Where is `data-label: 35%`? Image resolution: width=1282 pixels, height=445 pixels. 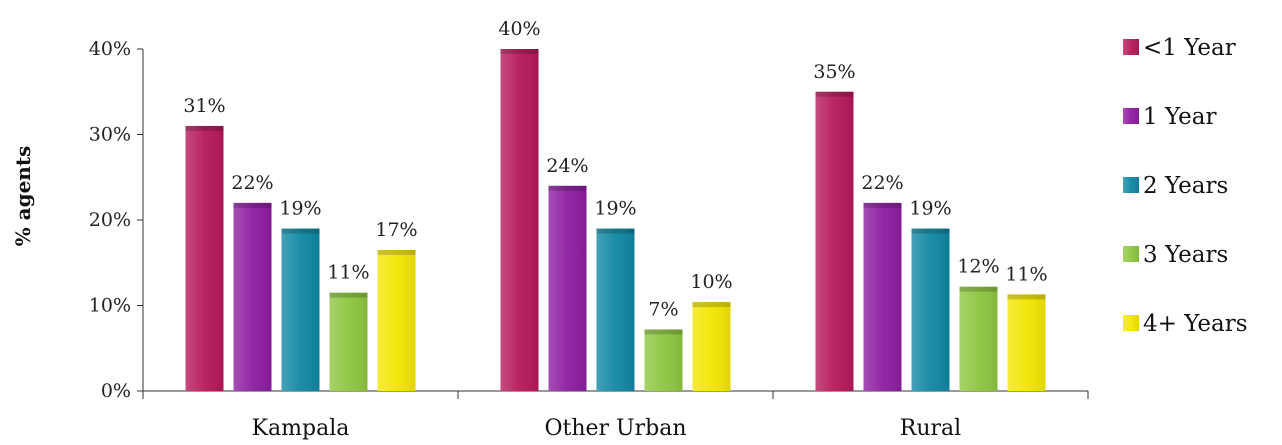
data-label: 35% is located at coordinates (834, 72).